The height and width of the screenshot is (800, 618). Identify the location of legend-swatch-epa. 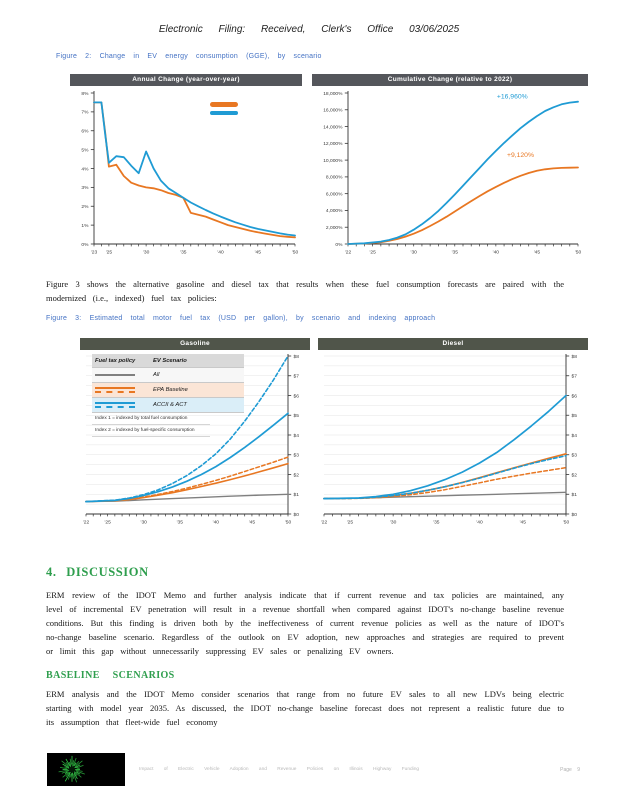
(121, 390).